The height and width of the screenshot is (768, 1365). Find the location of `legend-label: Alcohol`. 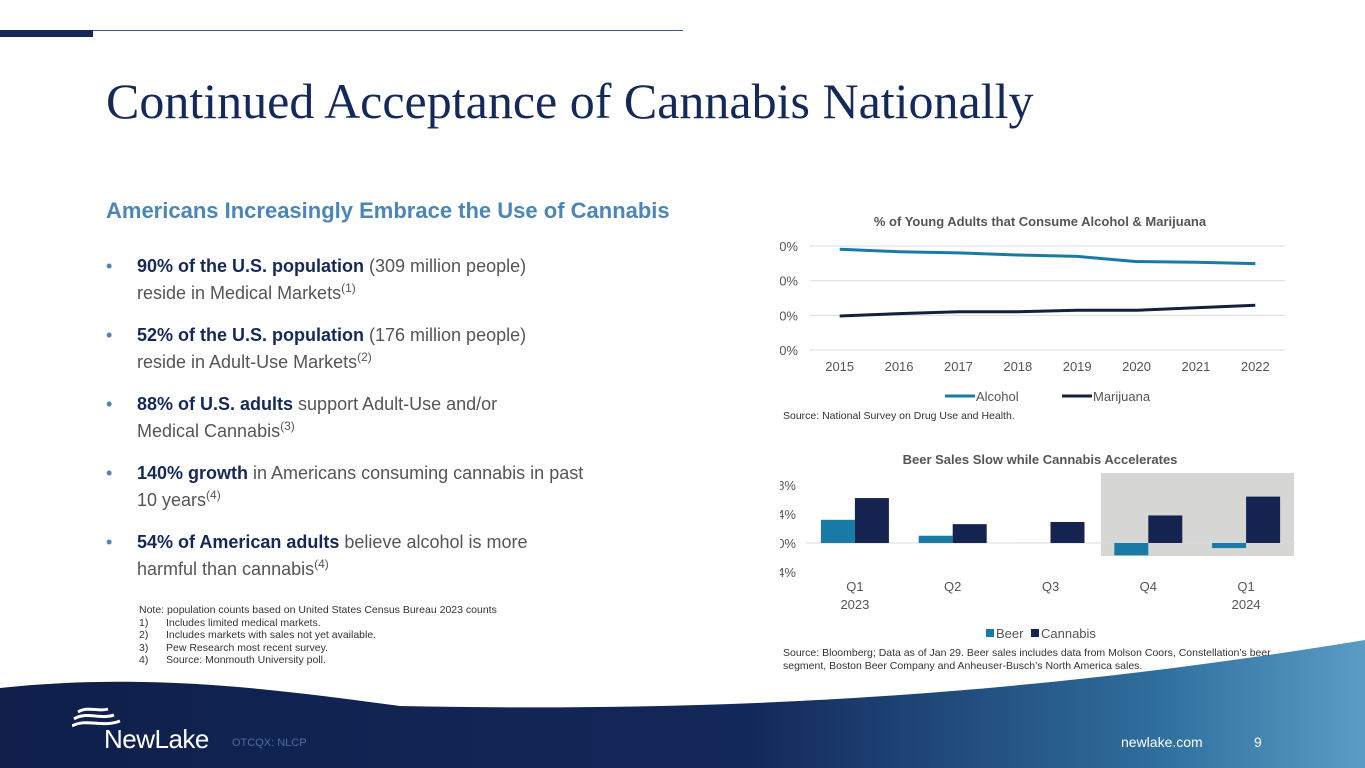

legend-label: Alcohol is located at coordinates (997, 396).